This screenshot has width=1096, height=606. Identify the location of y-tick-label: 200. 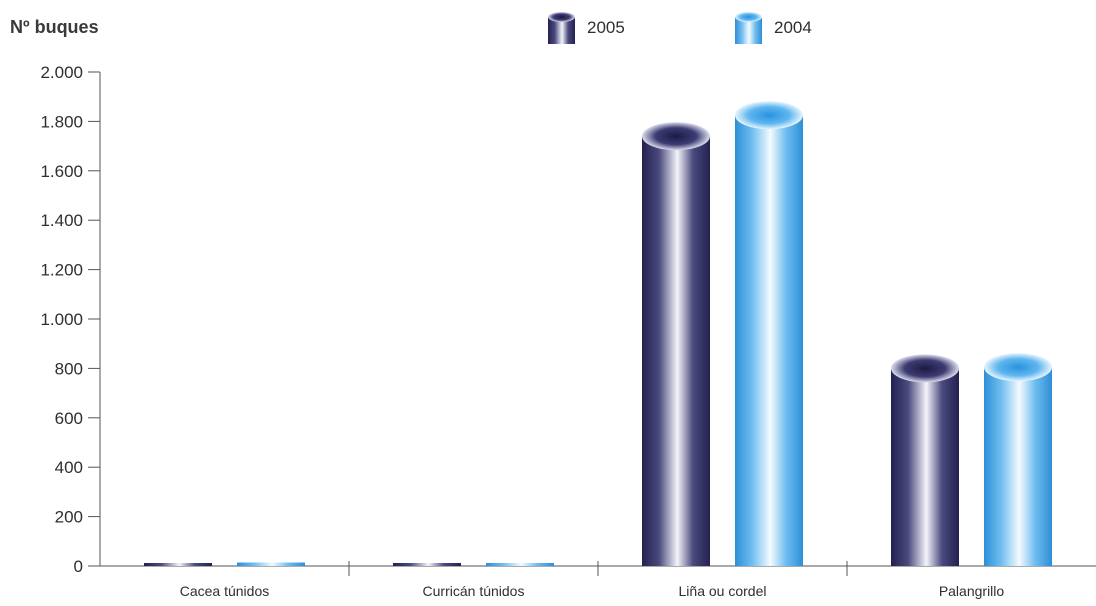
(69, 517).